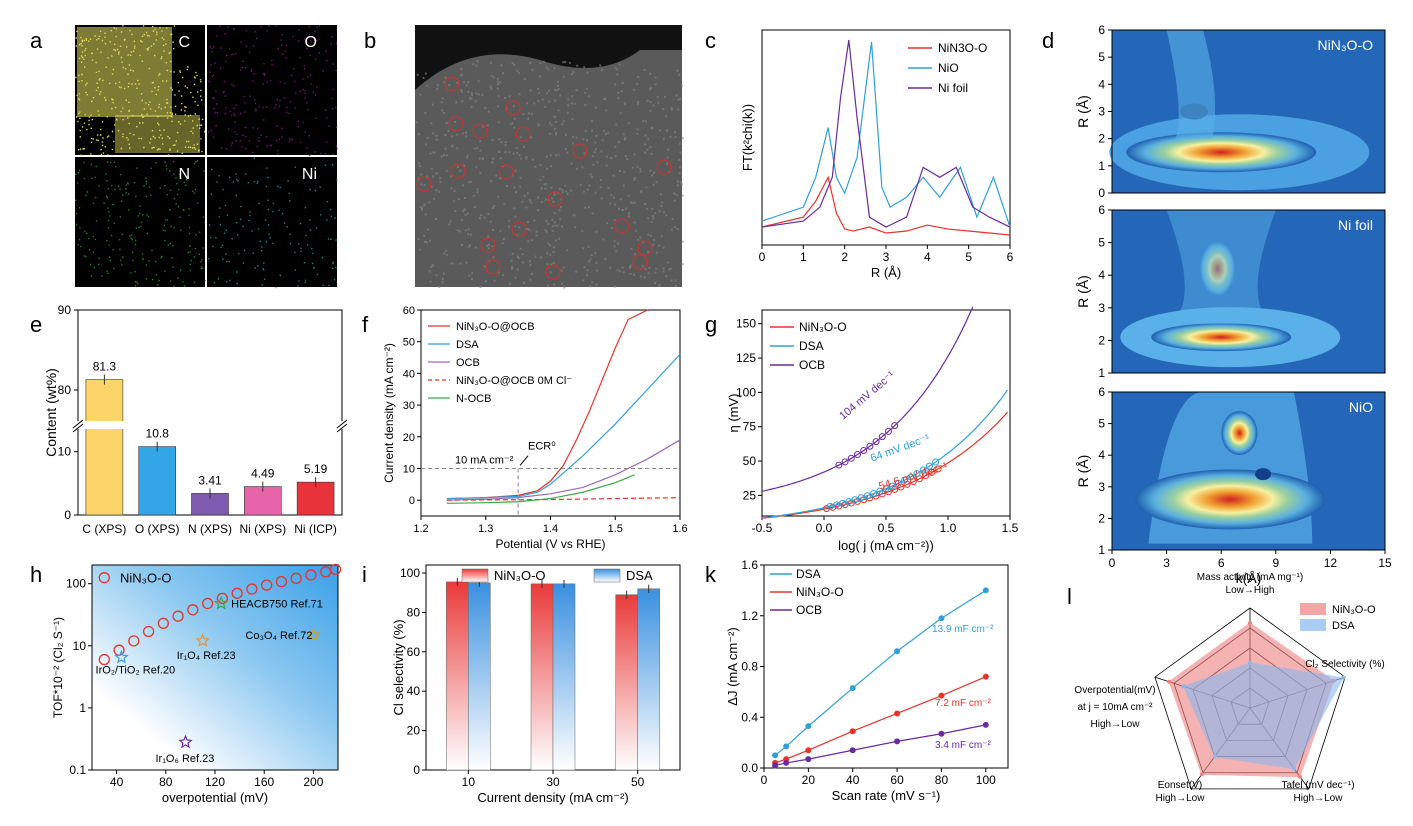  Describe the element at coordinates (65, 390) in the screenshot. I see `y-tick-label: 80` at that location.